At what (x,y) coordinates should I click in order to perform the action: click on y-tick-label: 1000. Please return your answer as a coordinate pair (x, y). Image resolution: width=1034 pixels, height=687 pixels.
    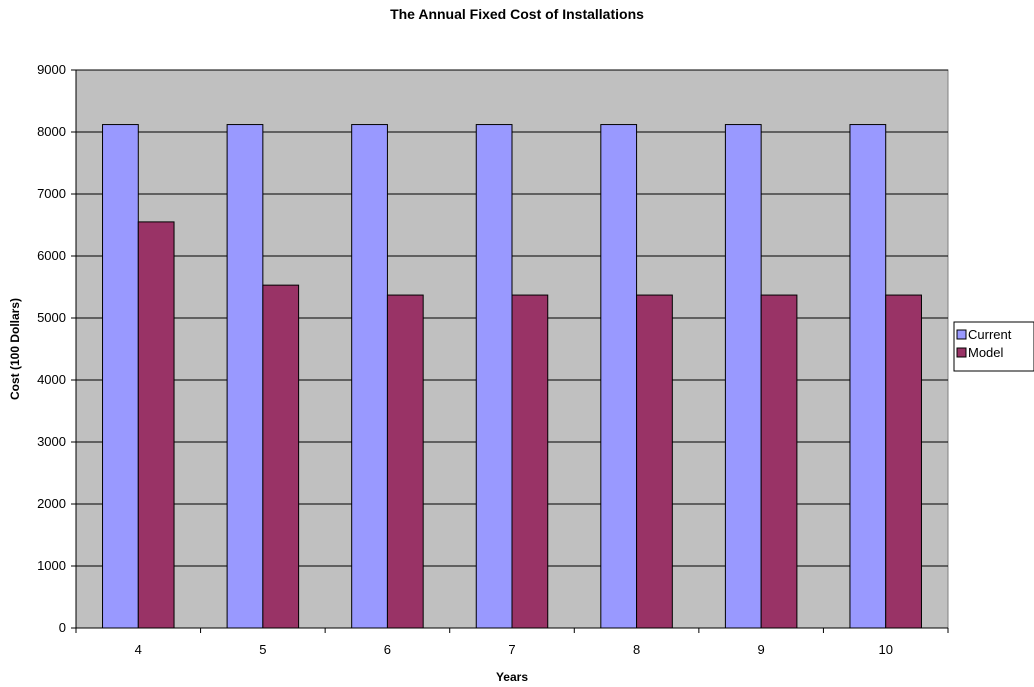
    Looking at the image, I should click on (51, 565).